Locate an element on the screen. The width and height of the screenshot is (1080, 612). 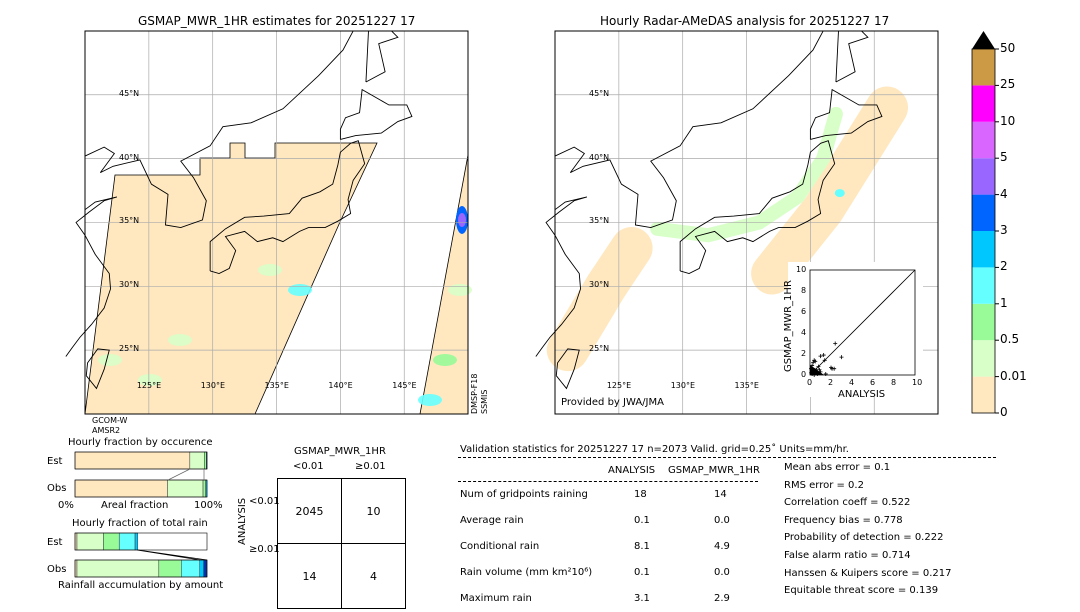
scatter-ytick: 0 is located at coordinates (804, 374).